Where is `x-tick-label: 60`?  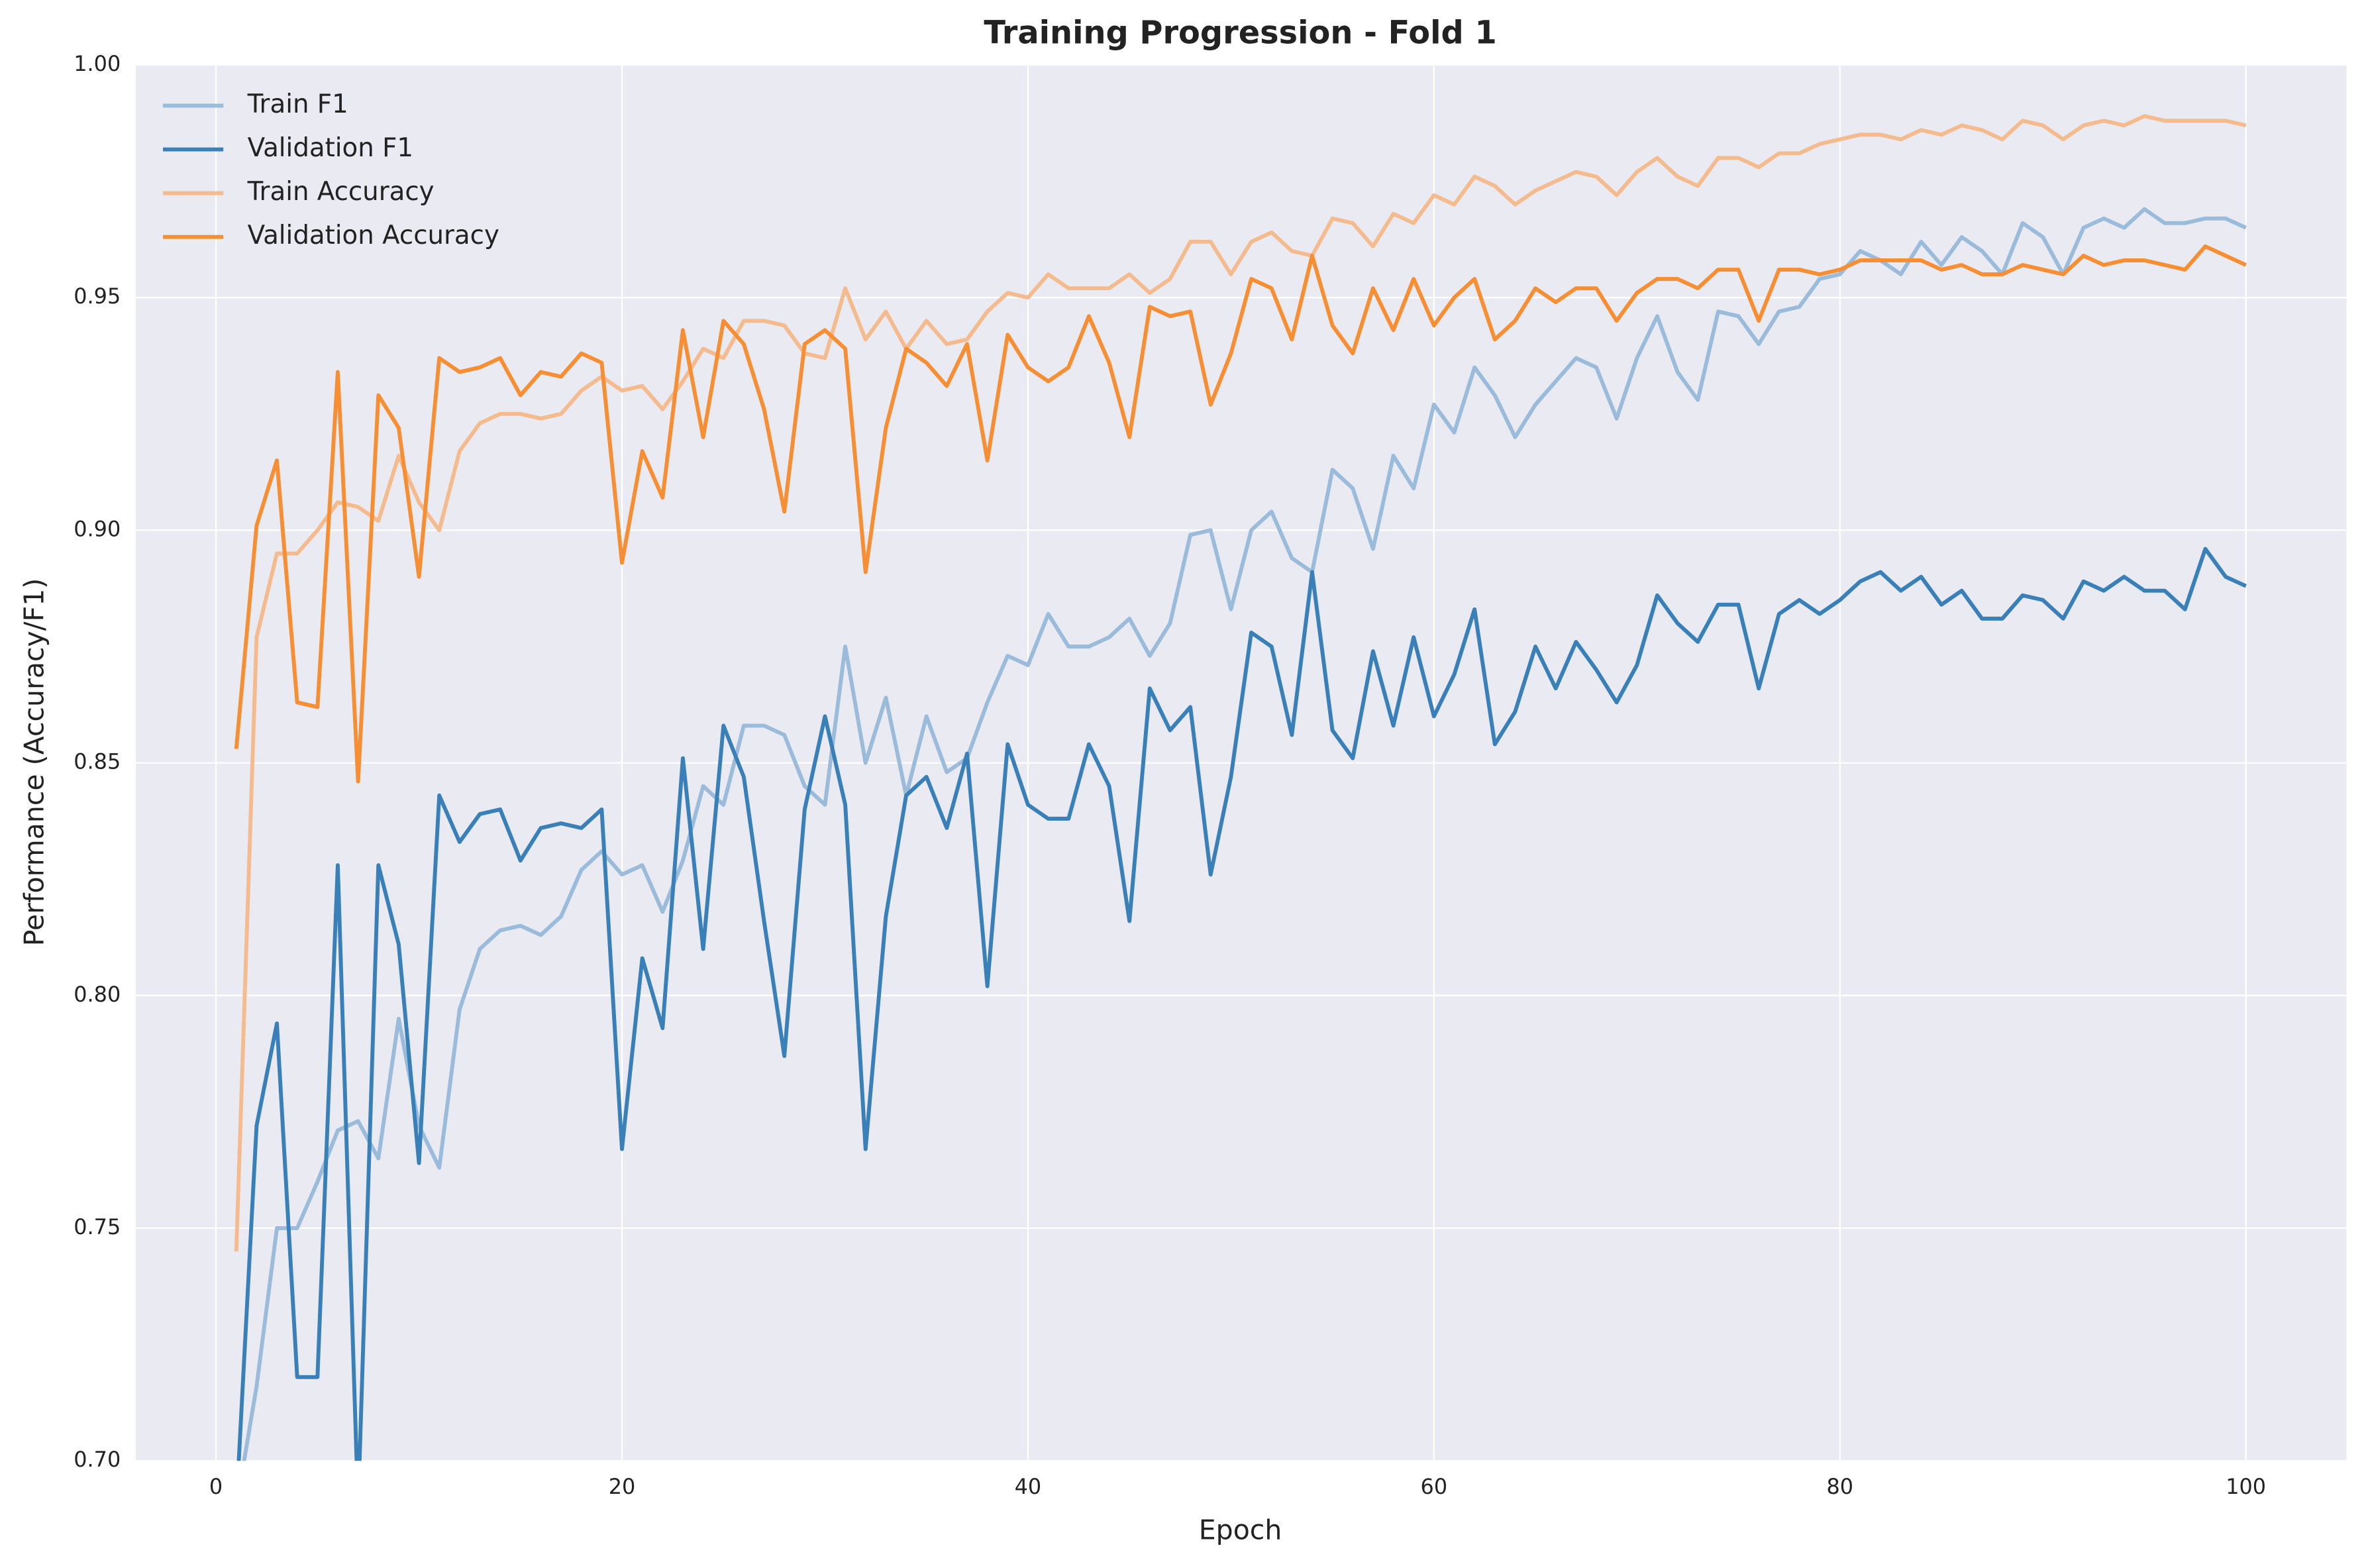 x-tick-label: 60 is located at coordinates (1434, 1486).